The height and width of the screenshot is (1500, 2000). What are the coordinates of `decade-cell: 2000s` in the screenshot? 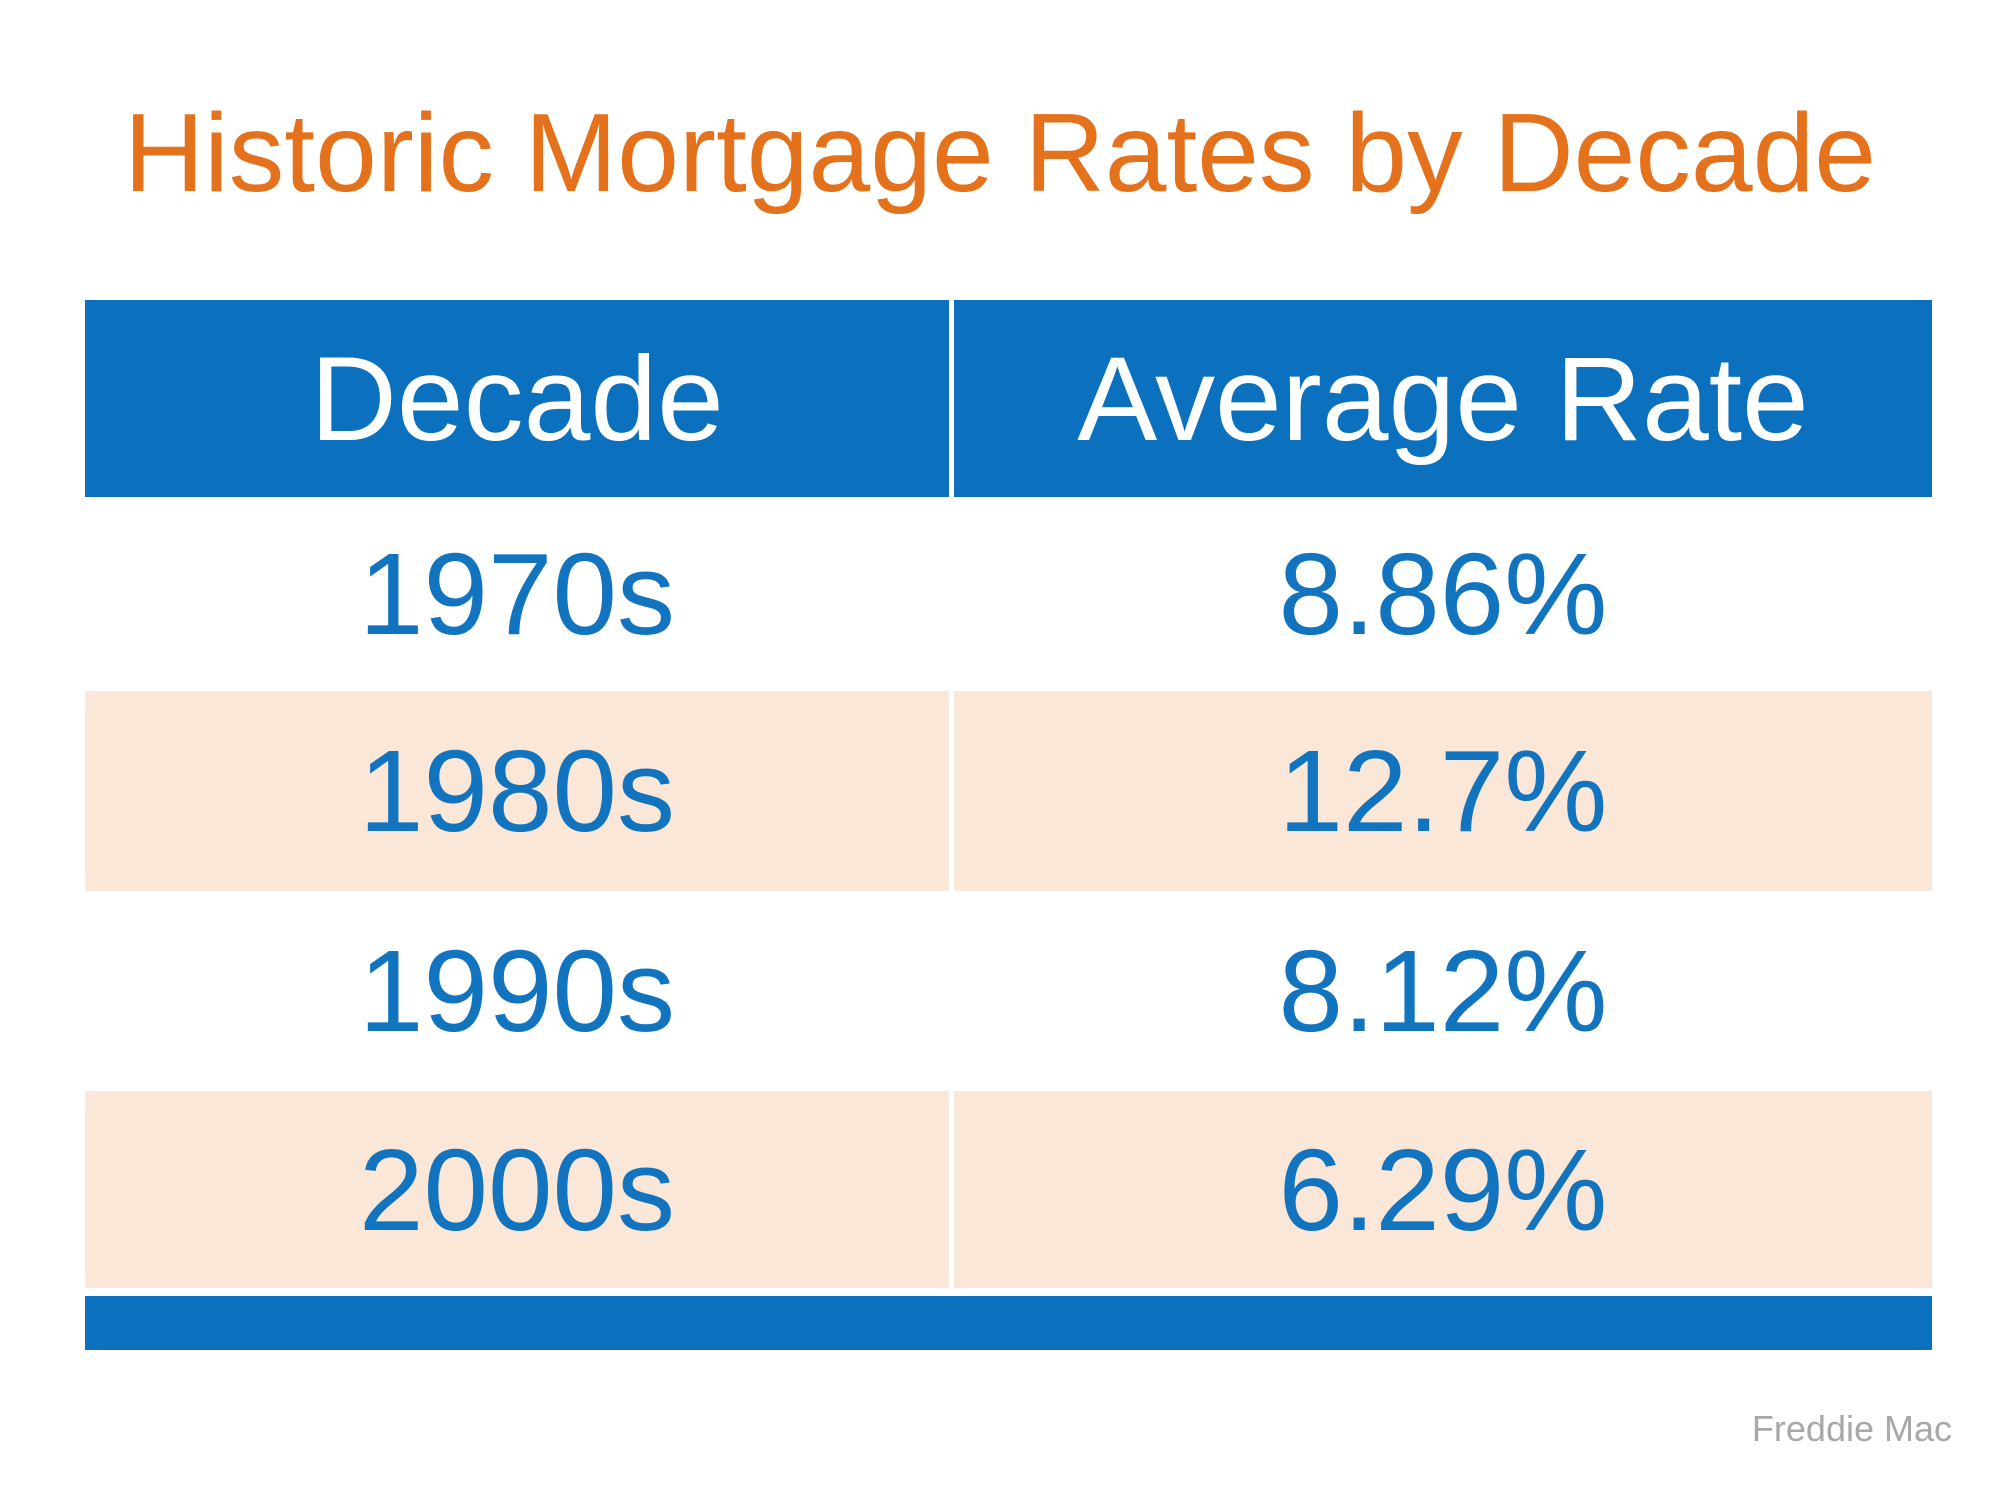 It's located at (517, 1189).